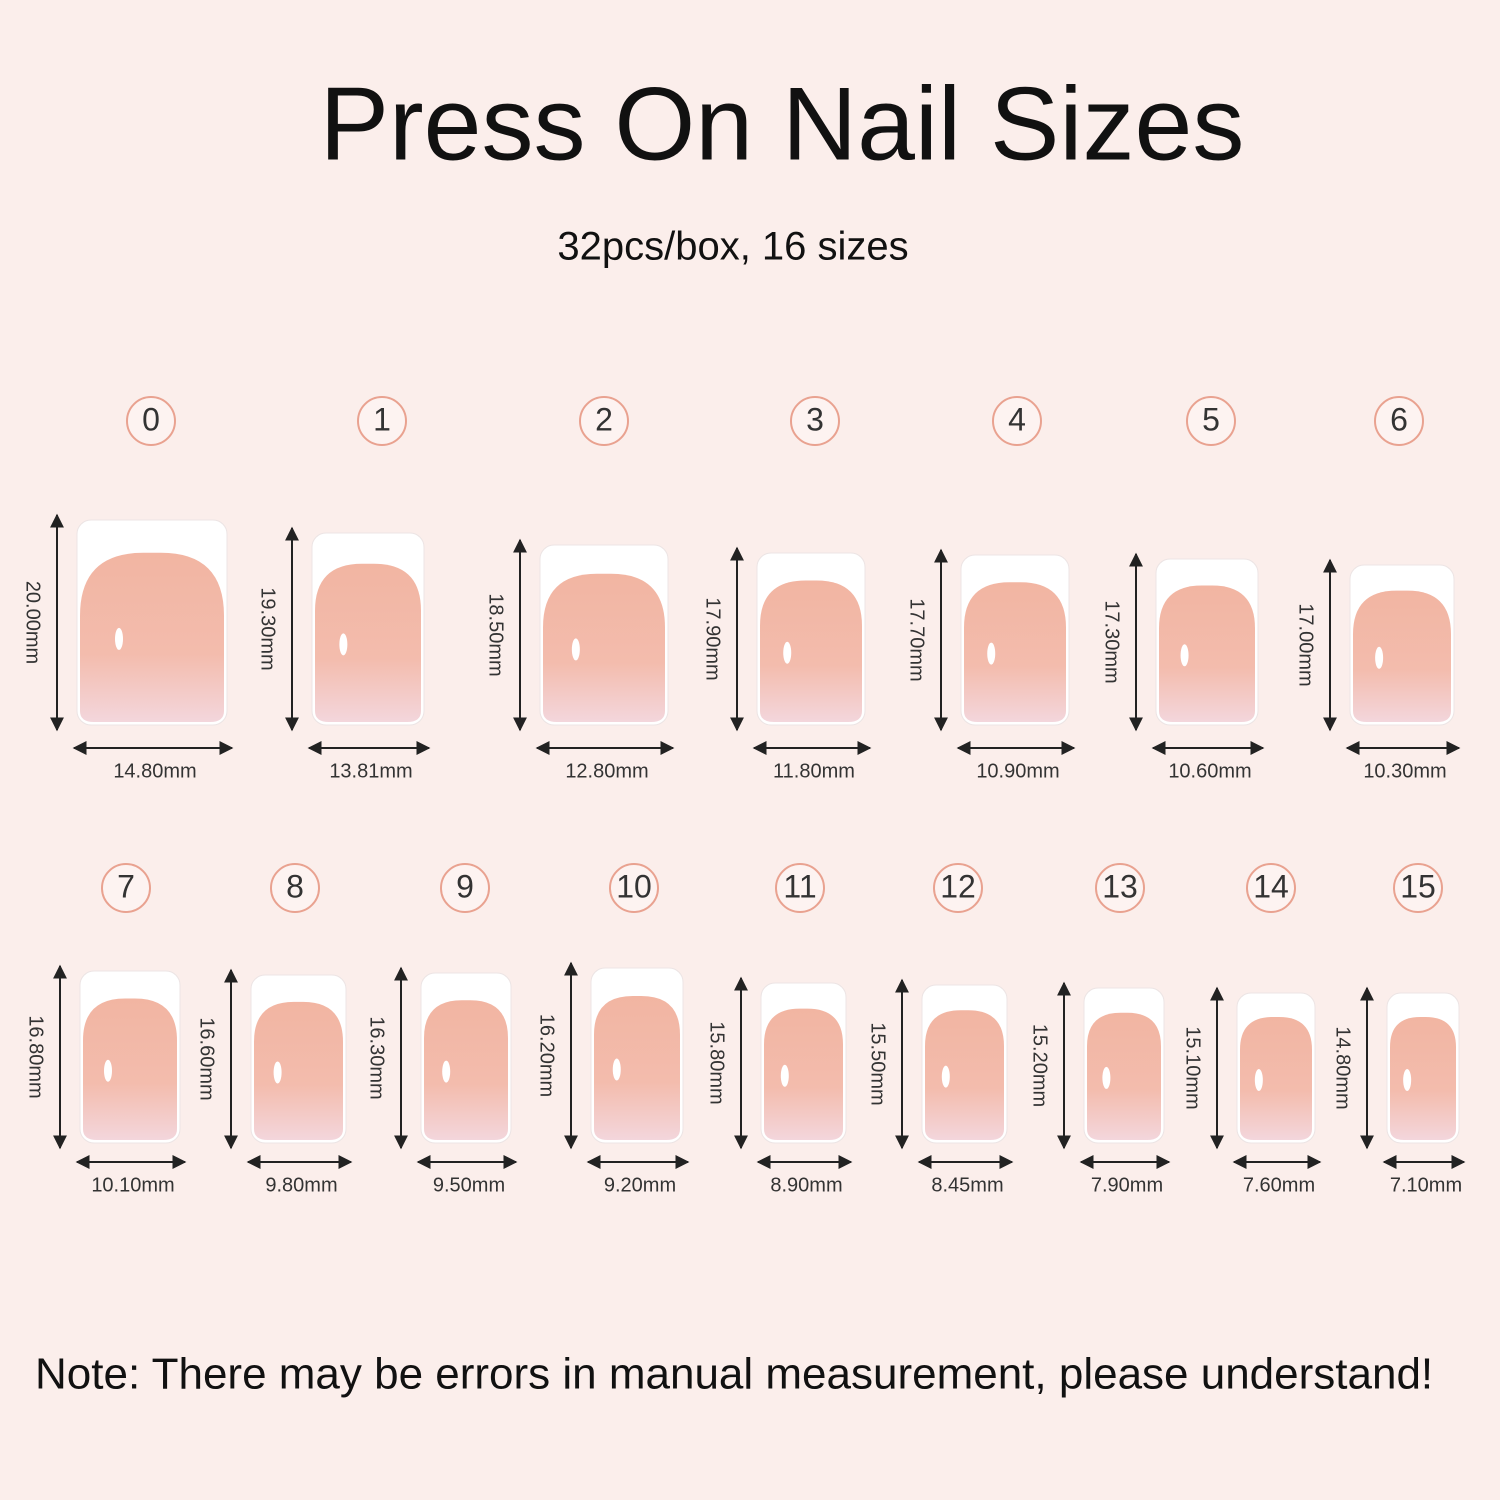 The width and height of the screenshot is (1500, 1500). Describe the element at coordinates (36, 1056) in the screenshot. I see `length-label: 16.80mm` at that location.